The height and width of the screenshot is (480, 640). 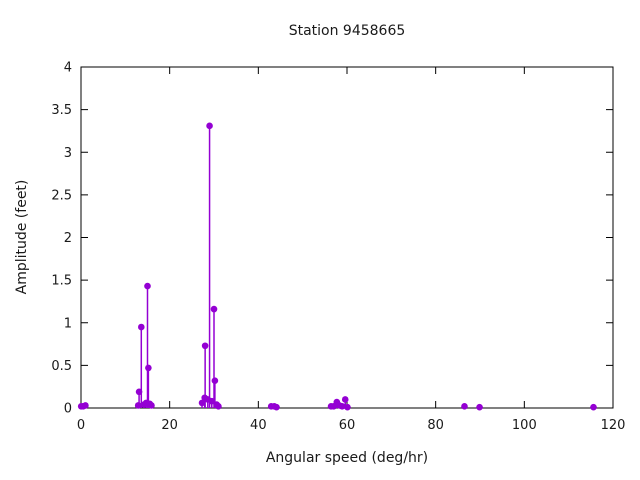 I want to click on chart-title: Station 9458665, so click(x=347, y=31).